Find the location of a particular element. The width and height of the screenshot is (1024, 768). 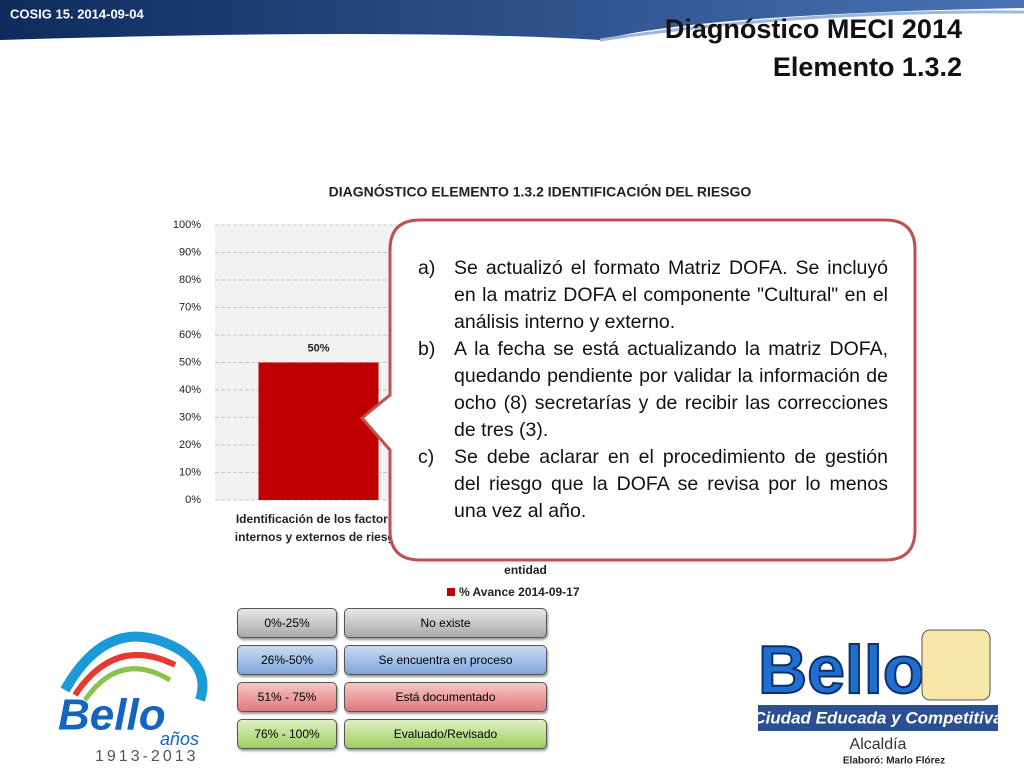

subtitle: Elemento 1.3.2 is located at coordinates (867, 67).